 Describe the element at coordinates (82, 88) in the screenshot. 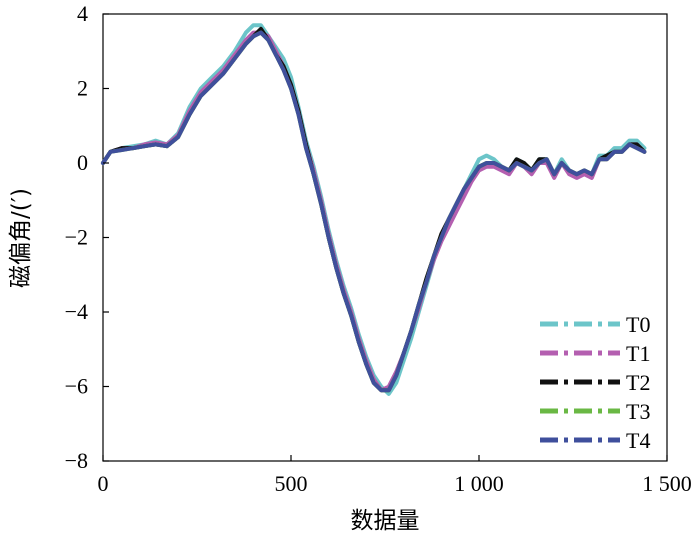

I see `y-tick-label: 2` at that location.